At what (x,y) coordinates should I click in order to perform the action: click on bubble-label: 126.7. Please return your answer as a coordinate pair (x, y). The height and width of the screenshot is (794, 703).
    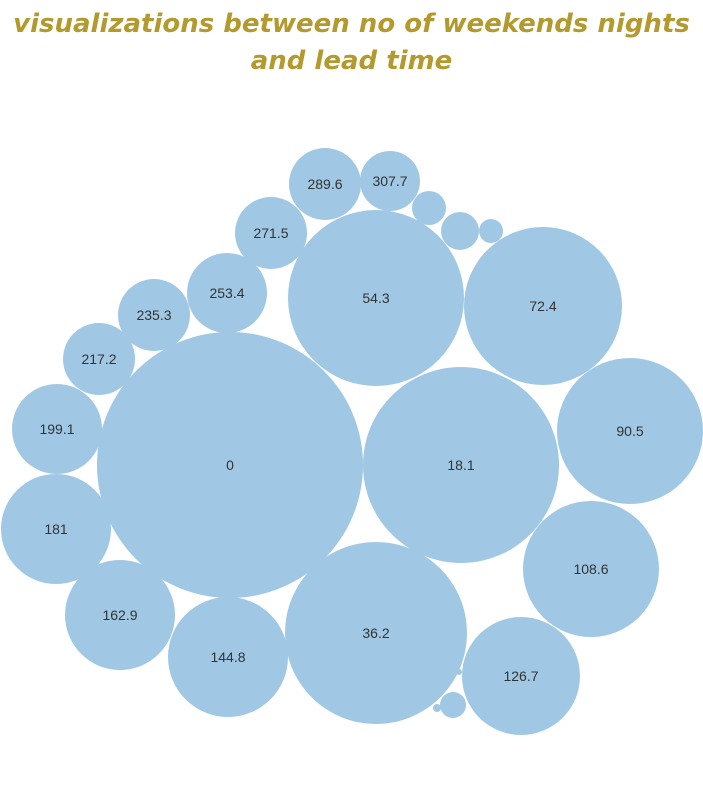
    Looking at the image, I should click on (520, 676).